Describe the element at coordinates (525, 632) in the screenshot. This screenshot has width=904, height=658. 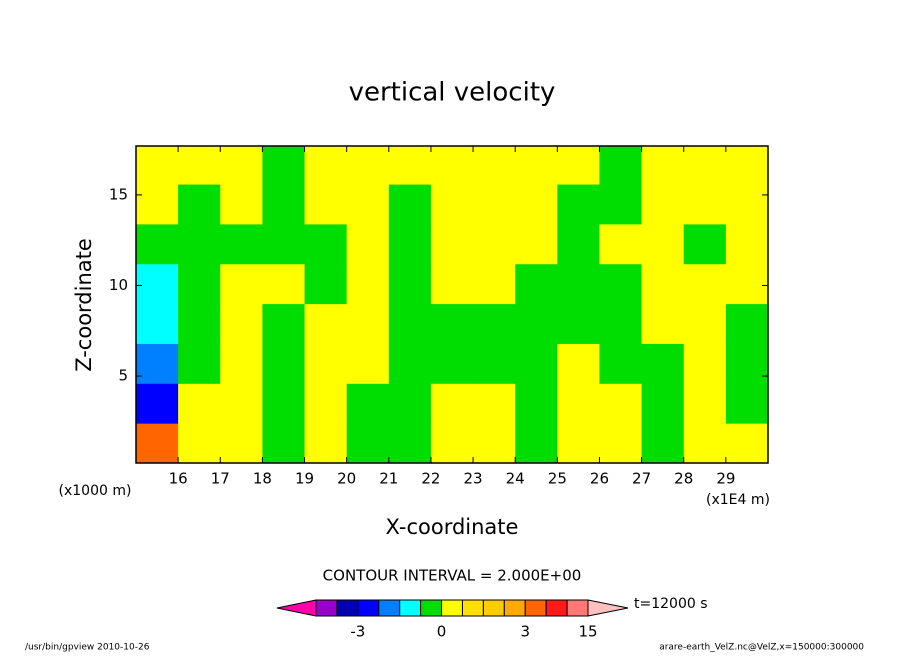
I see `colorbar-tick-label: 3` at that location.